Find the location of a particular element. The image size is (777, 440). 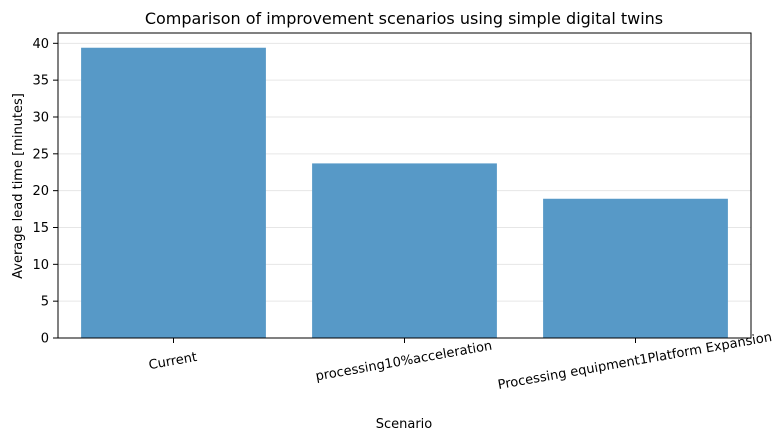

y-tick-label: 0 is located at coordinates (45, 339).